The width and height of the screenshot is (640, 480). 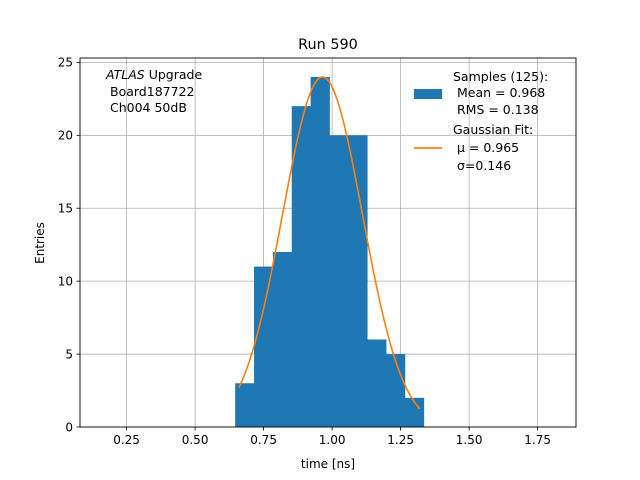 What do you see at coordinates (69, 354) in the screenshot?
I see `y-tick-label: 5` at bounding box center [69, 354].